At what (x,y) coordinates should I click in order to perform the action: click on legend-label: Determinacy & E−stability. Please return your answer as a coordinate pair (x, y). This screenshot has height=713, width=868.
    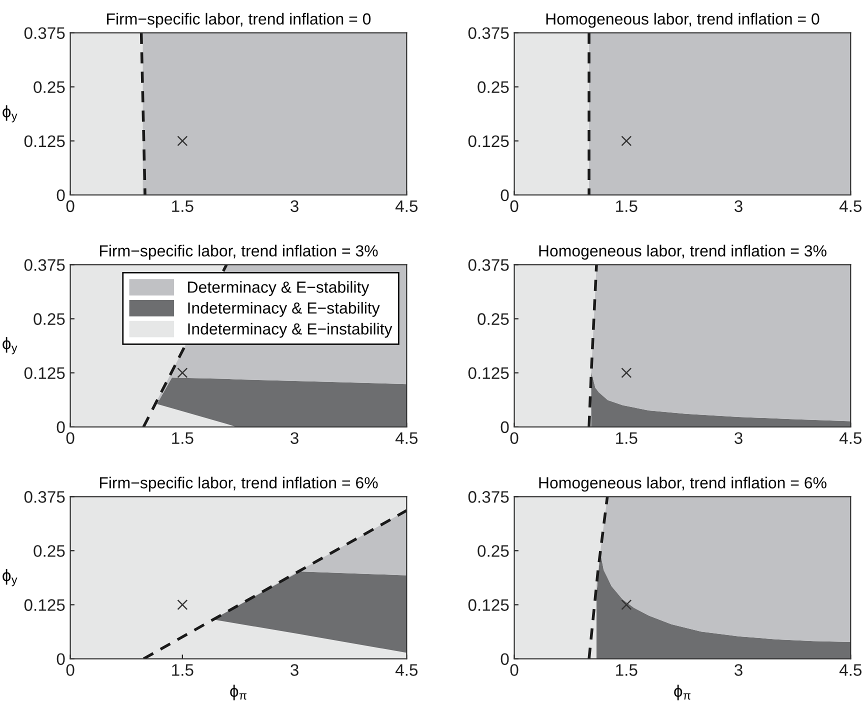
    Looking at the image, I should click on (279, 288).